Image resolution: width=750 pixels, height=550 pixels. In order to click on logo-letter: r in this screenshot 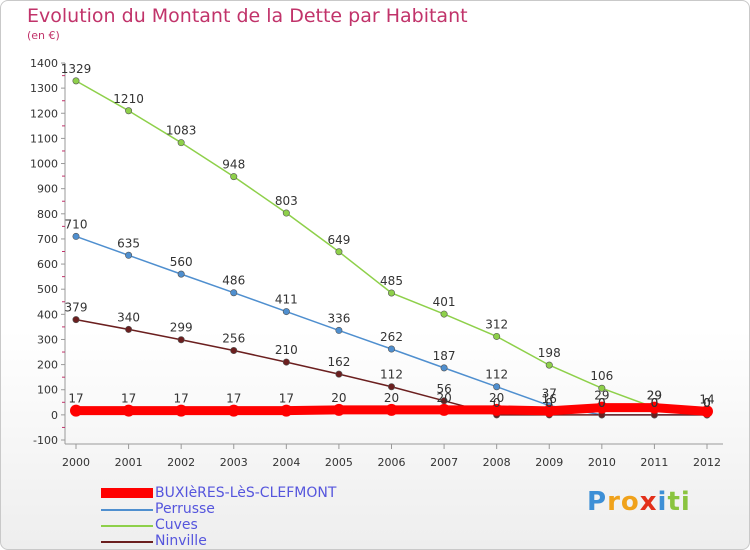, I will do `click(614, 502)`.